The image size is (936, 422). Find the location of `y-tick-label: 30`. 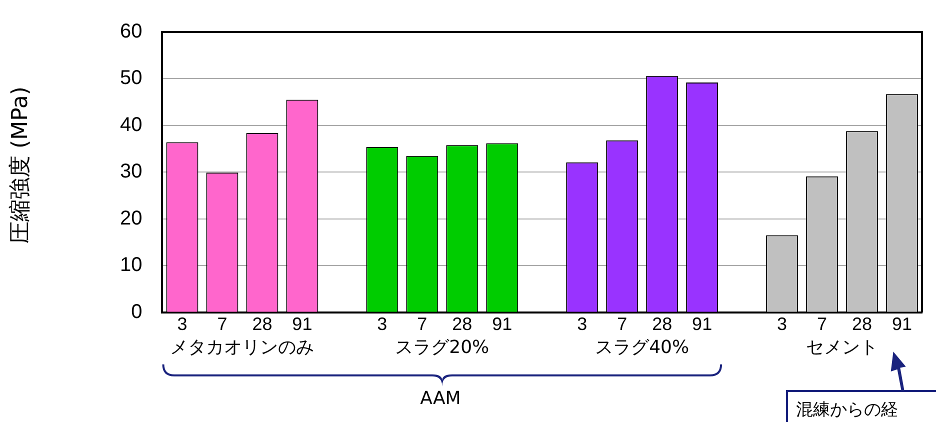

y-tick-label: 30 is located at coordinates (131, 171).